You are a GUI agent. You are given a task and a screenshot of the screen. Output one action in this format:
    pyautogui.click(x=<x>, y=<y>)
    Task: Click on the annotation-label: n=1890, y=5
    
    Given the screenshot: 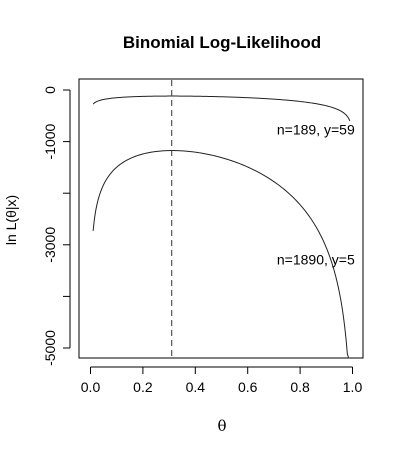 What is the action you would take?
    pyautogui.click(x=316, y=259)
    